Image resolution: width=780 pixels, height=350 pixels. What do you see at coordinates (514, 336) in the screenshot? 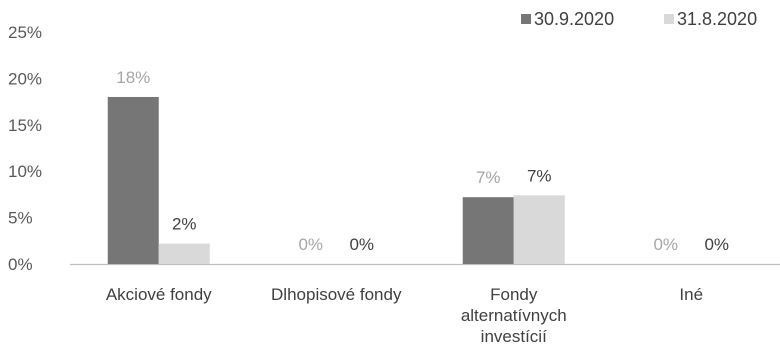
I see `category-label: investícií` at bounding box center [514, 336].